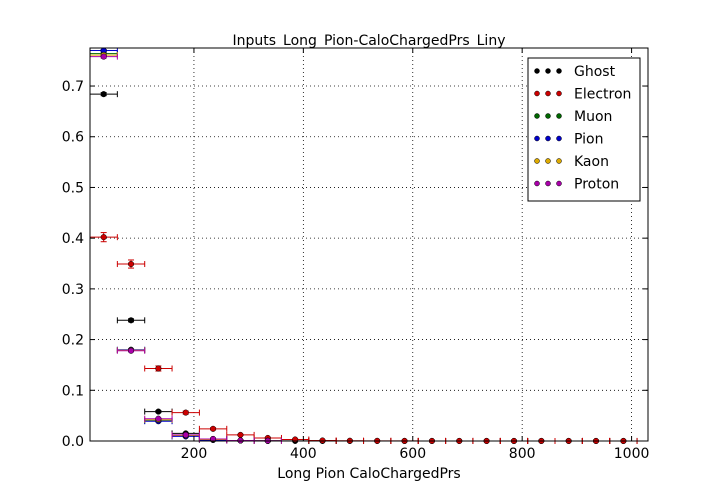  What do you see at coordinates (369, 41) in the screenshot?
I see `chart-title: Inputs_Long_Pion-CaloChargedPrs_Liny` at bounding box center [369, 41].